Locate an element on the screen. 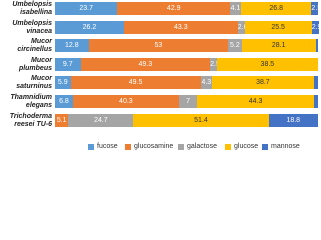 This screenshot has width=321, height=240. value-label: 5.1 is located at coordinates (61, 120).